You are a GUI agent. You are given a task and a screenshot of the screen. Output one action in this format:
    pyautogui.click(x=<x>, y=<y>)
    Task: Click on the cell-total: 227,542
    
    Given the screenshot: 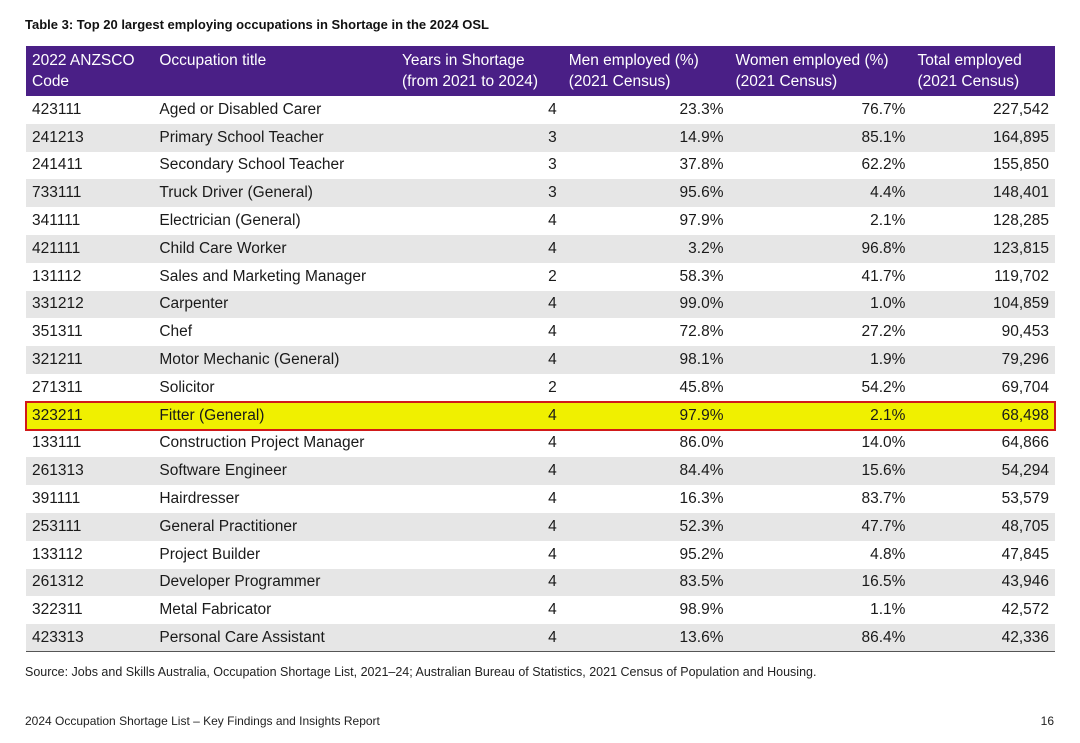 What is the action you would take?
    pyautogui.click(x=1020, y=109)
    